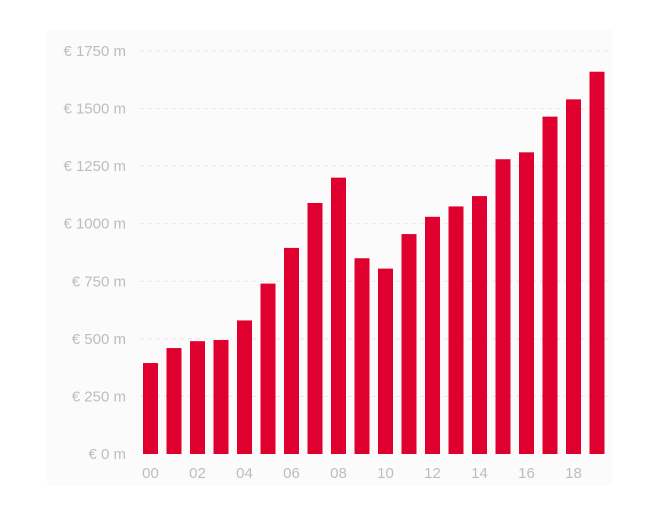 This screenshot has height=515, width=668. What do you see at coordinates (526, 473) in the screenshot?
I see `x-tick-label: 16` at bounding box center [526, 473].